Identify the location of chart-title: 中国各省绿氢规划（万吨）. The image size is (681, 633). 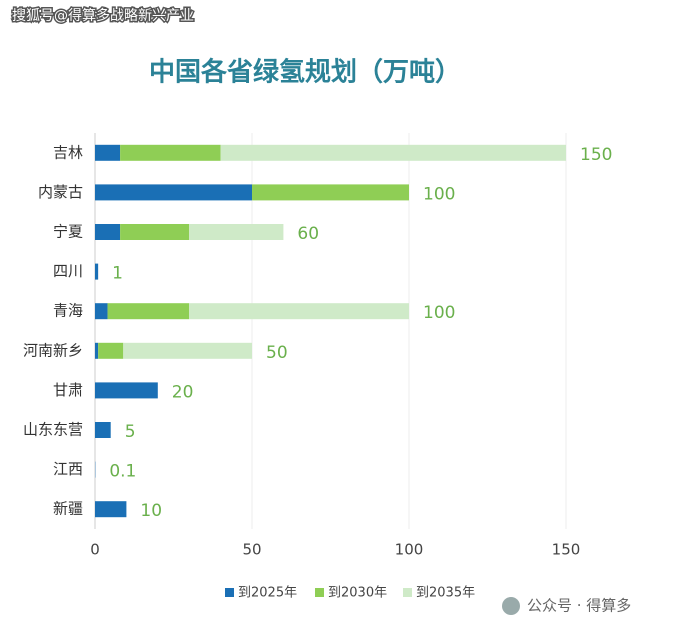
(305, 72).